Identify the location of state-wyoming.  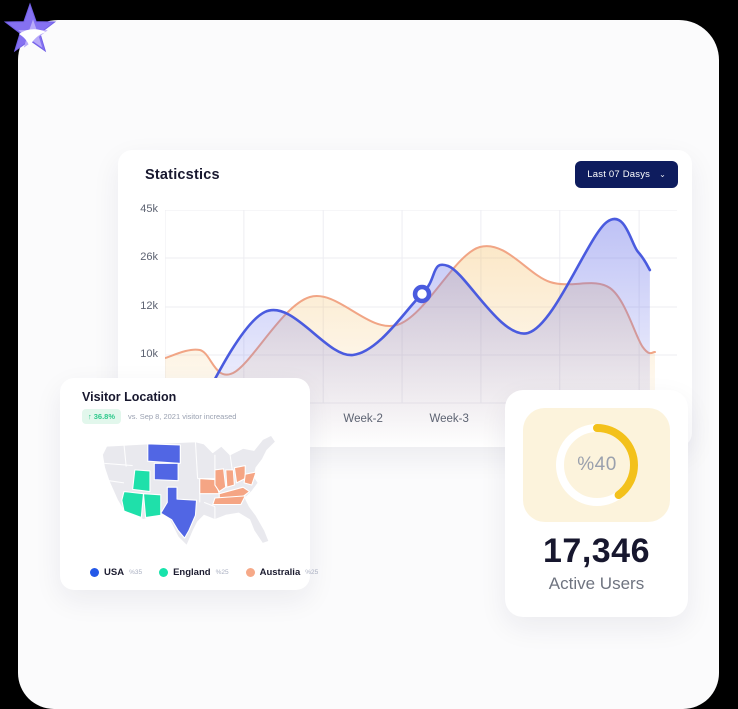
(166, 472).